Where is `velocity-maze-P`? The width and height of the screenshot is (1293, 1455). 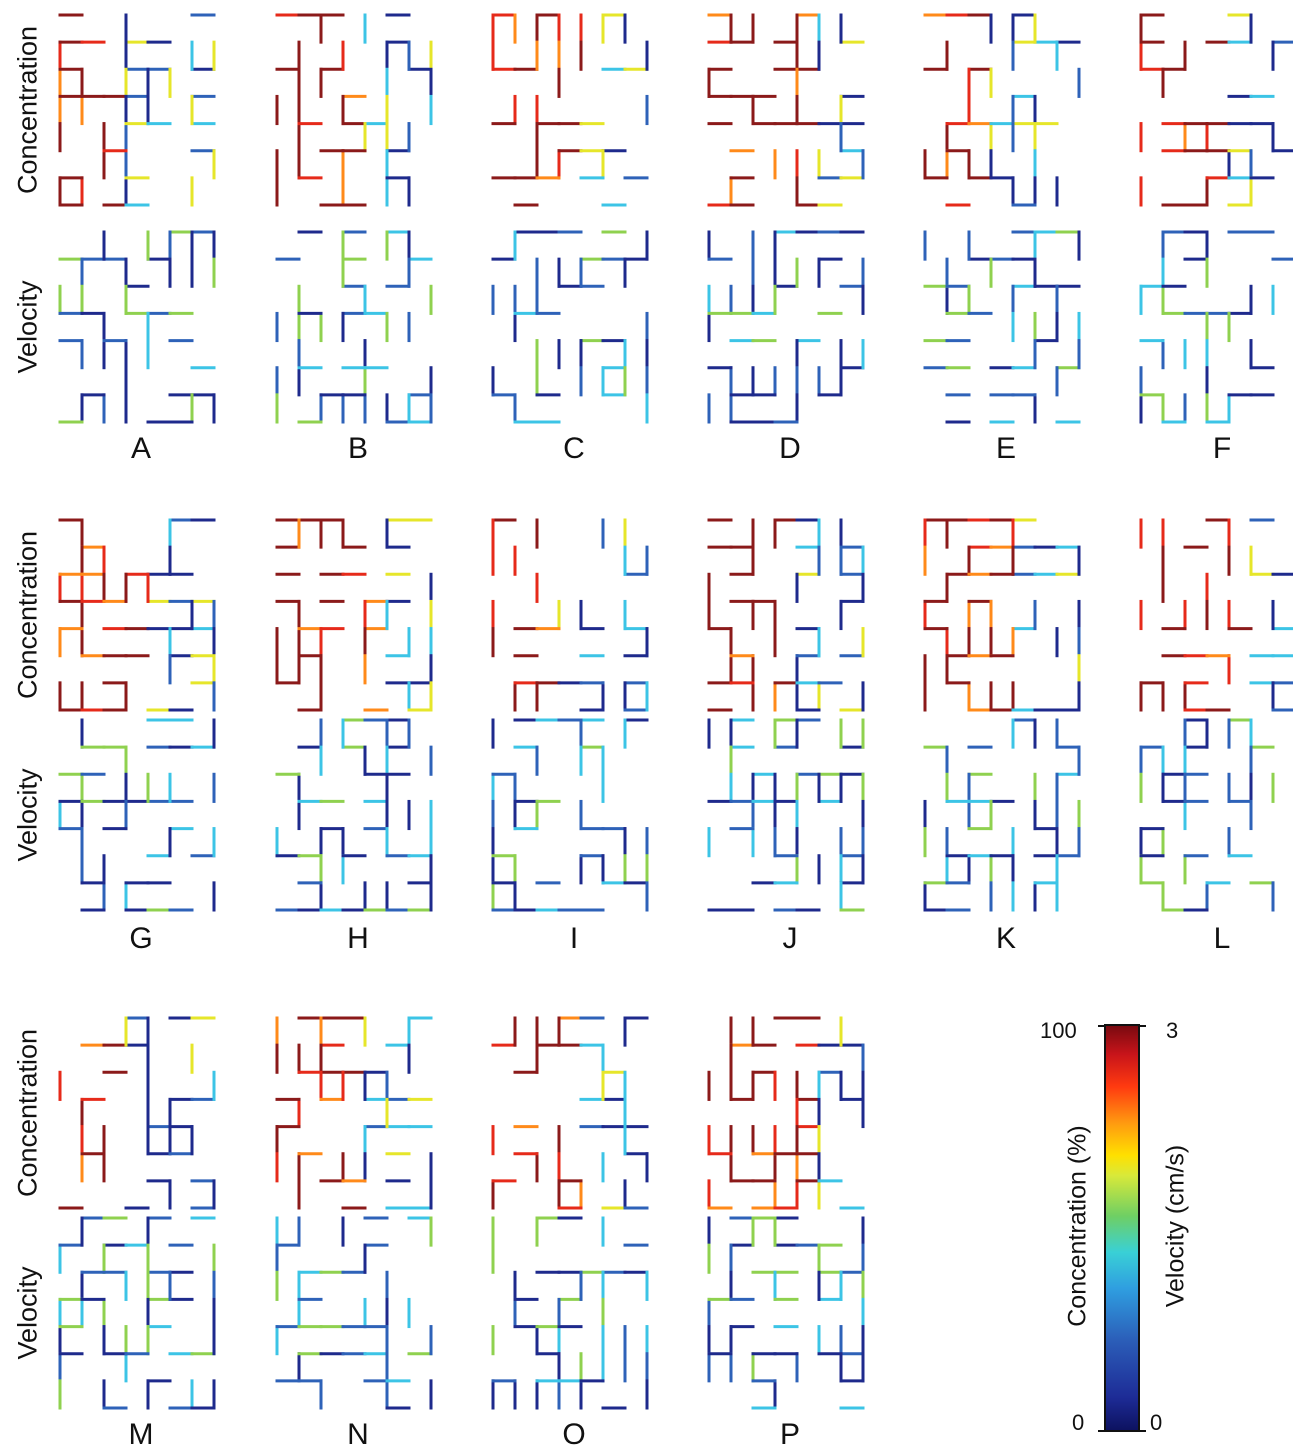 velocity-maze-P is located at coordinates (786, 1313).